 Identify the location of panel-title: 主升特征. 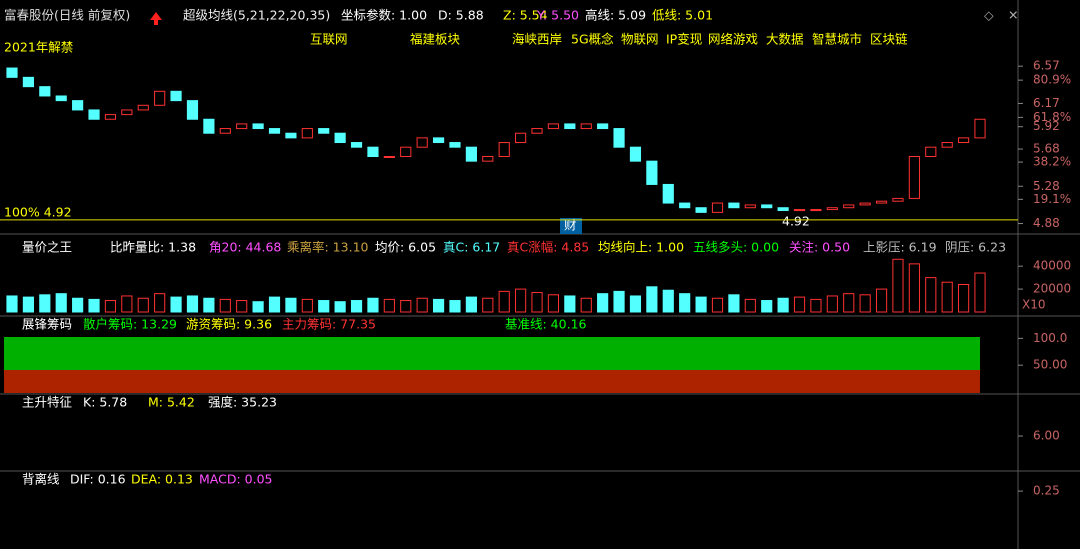
(47, 402).